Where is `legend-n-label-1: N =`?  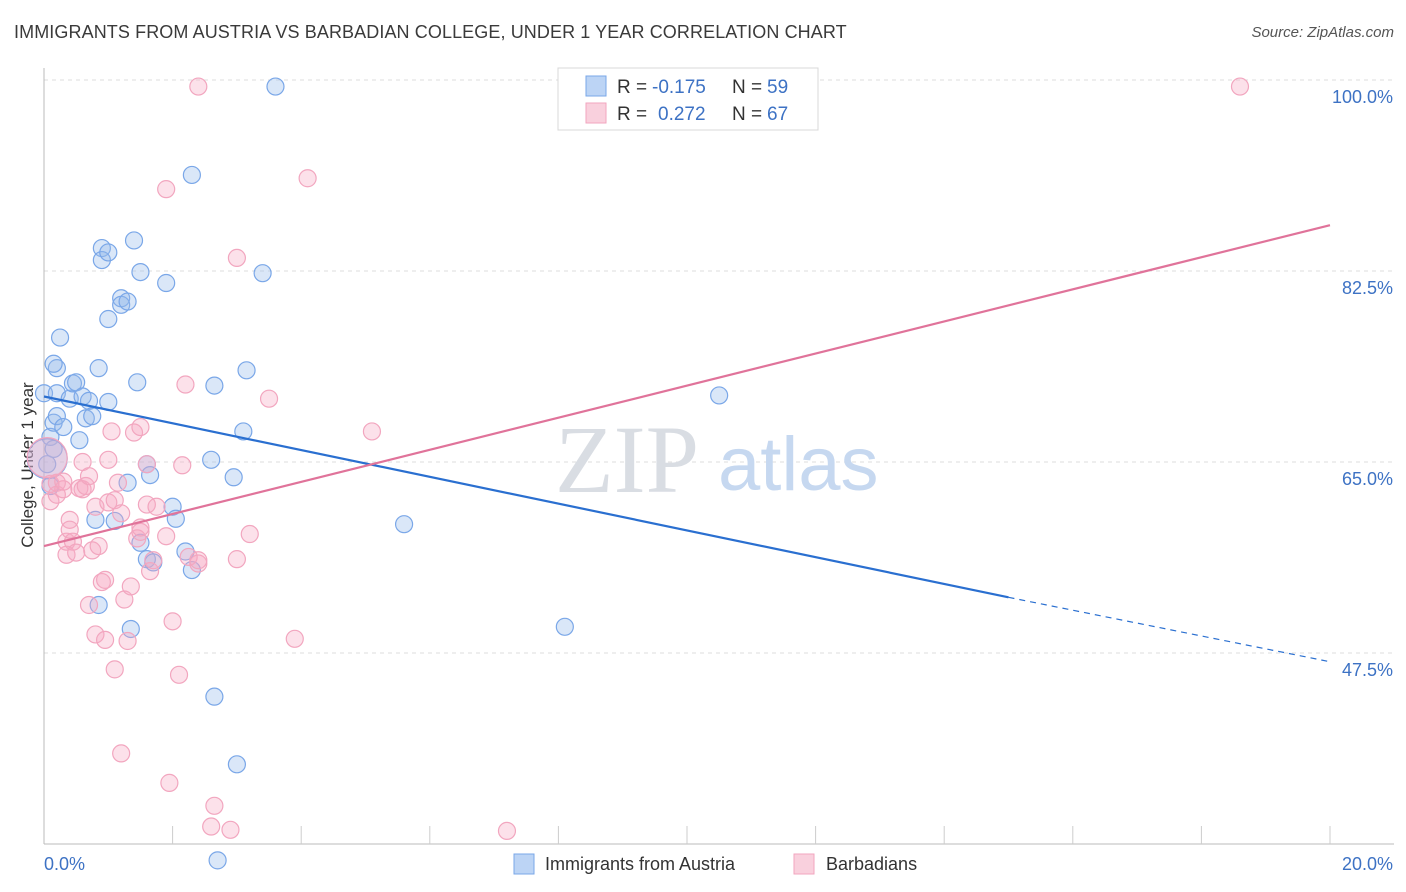 legend-n-label-1: N = is located at coordinates (747, 87).